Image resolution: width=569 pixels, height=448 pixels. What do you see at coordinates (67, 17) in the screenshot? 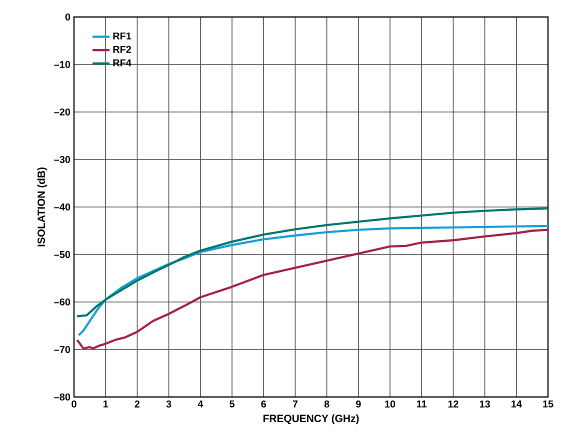
I see `y-tick-label: 0` at bounding box center [67, 17].